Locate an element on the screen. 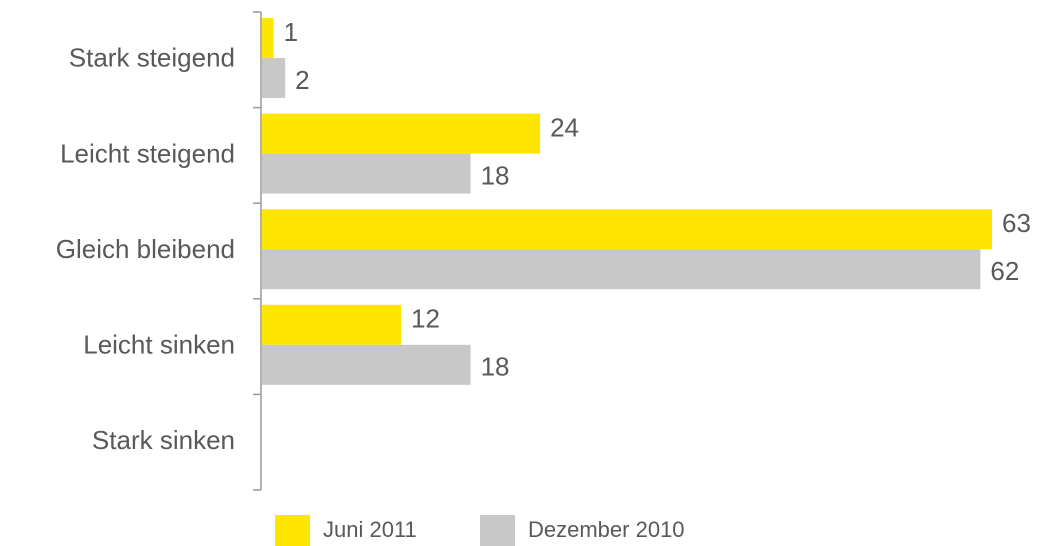  value-label: 2 is located at coordinates (302, 80).